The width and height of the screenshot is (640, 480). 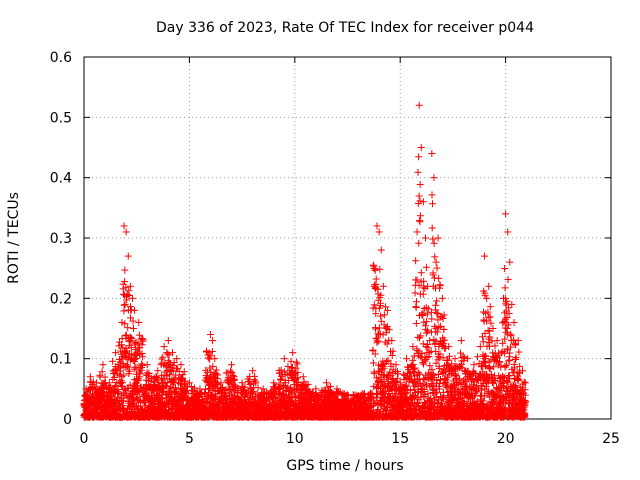 I want to click on y-tick-label: 0.3, so click(x=61, y=239).